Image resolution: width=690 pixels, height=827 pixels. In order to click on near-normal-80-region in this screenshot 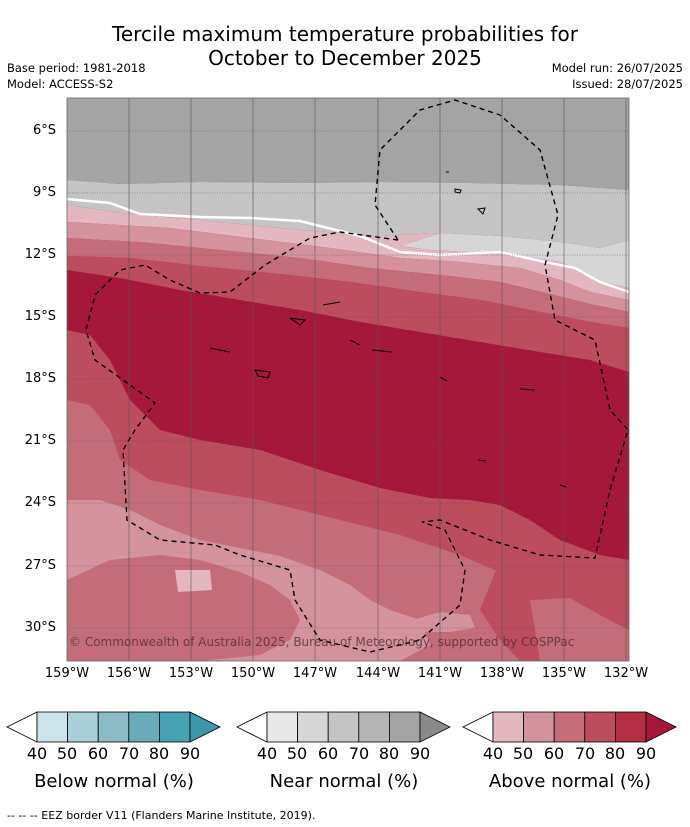, I will do `click(348, 144)`.